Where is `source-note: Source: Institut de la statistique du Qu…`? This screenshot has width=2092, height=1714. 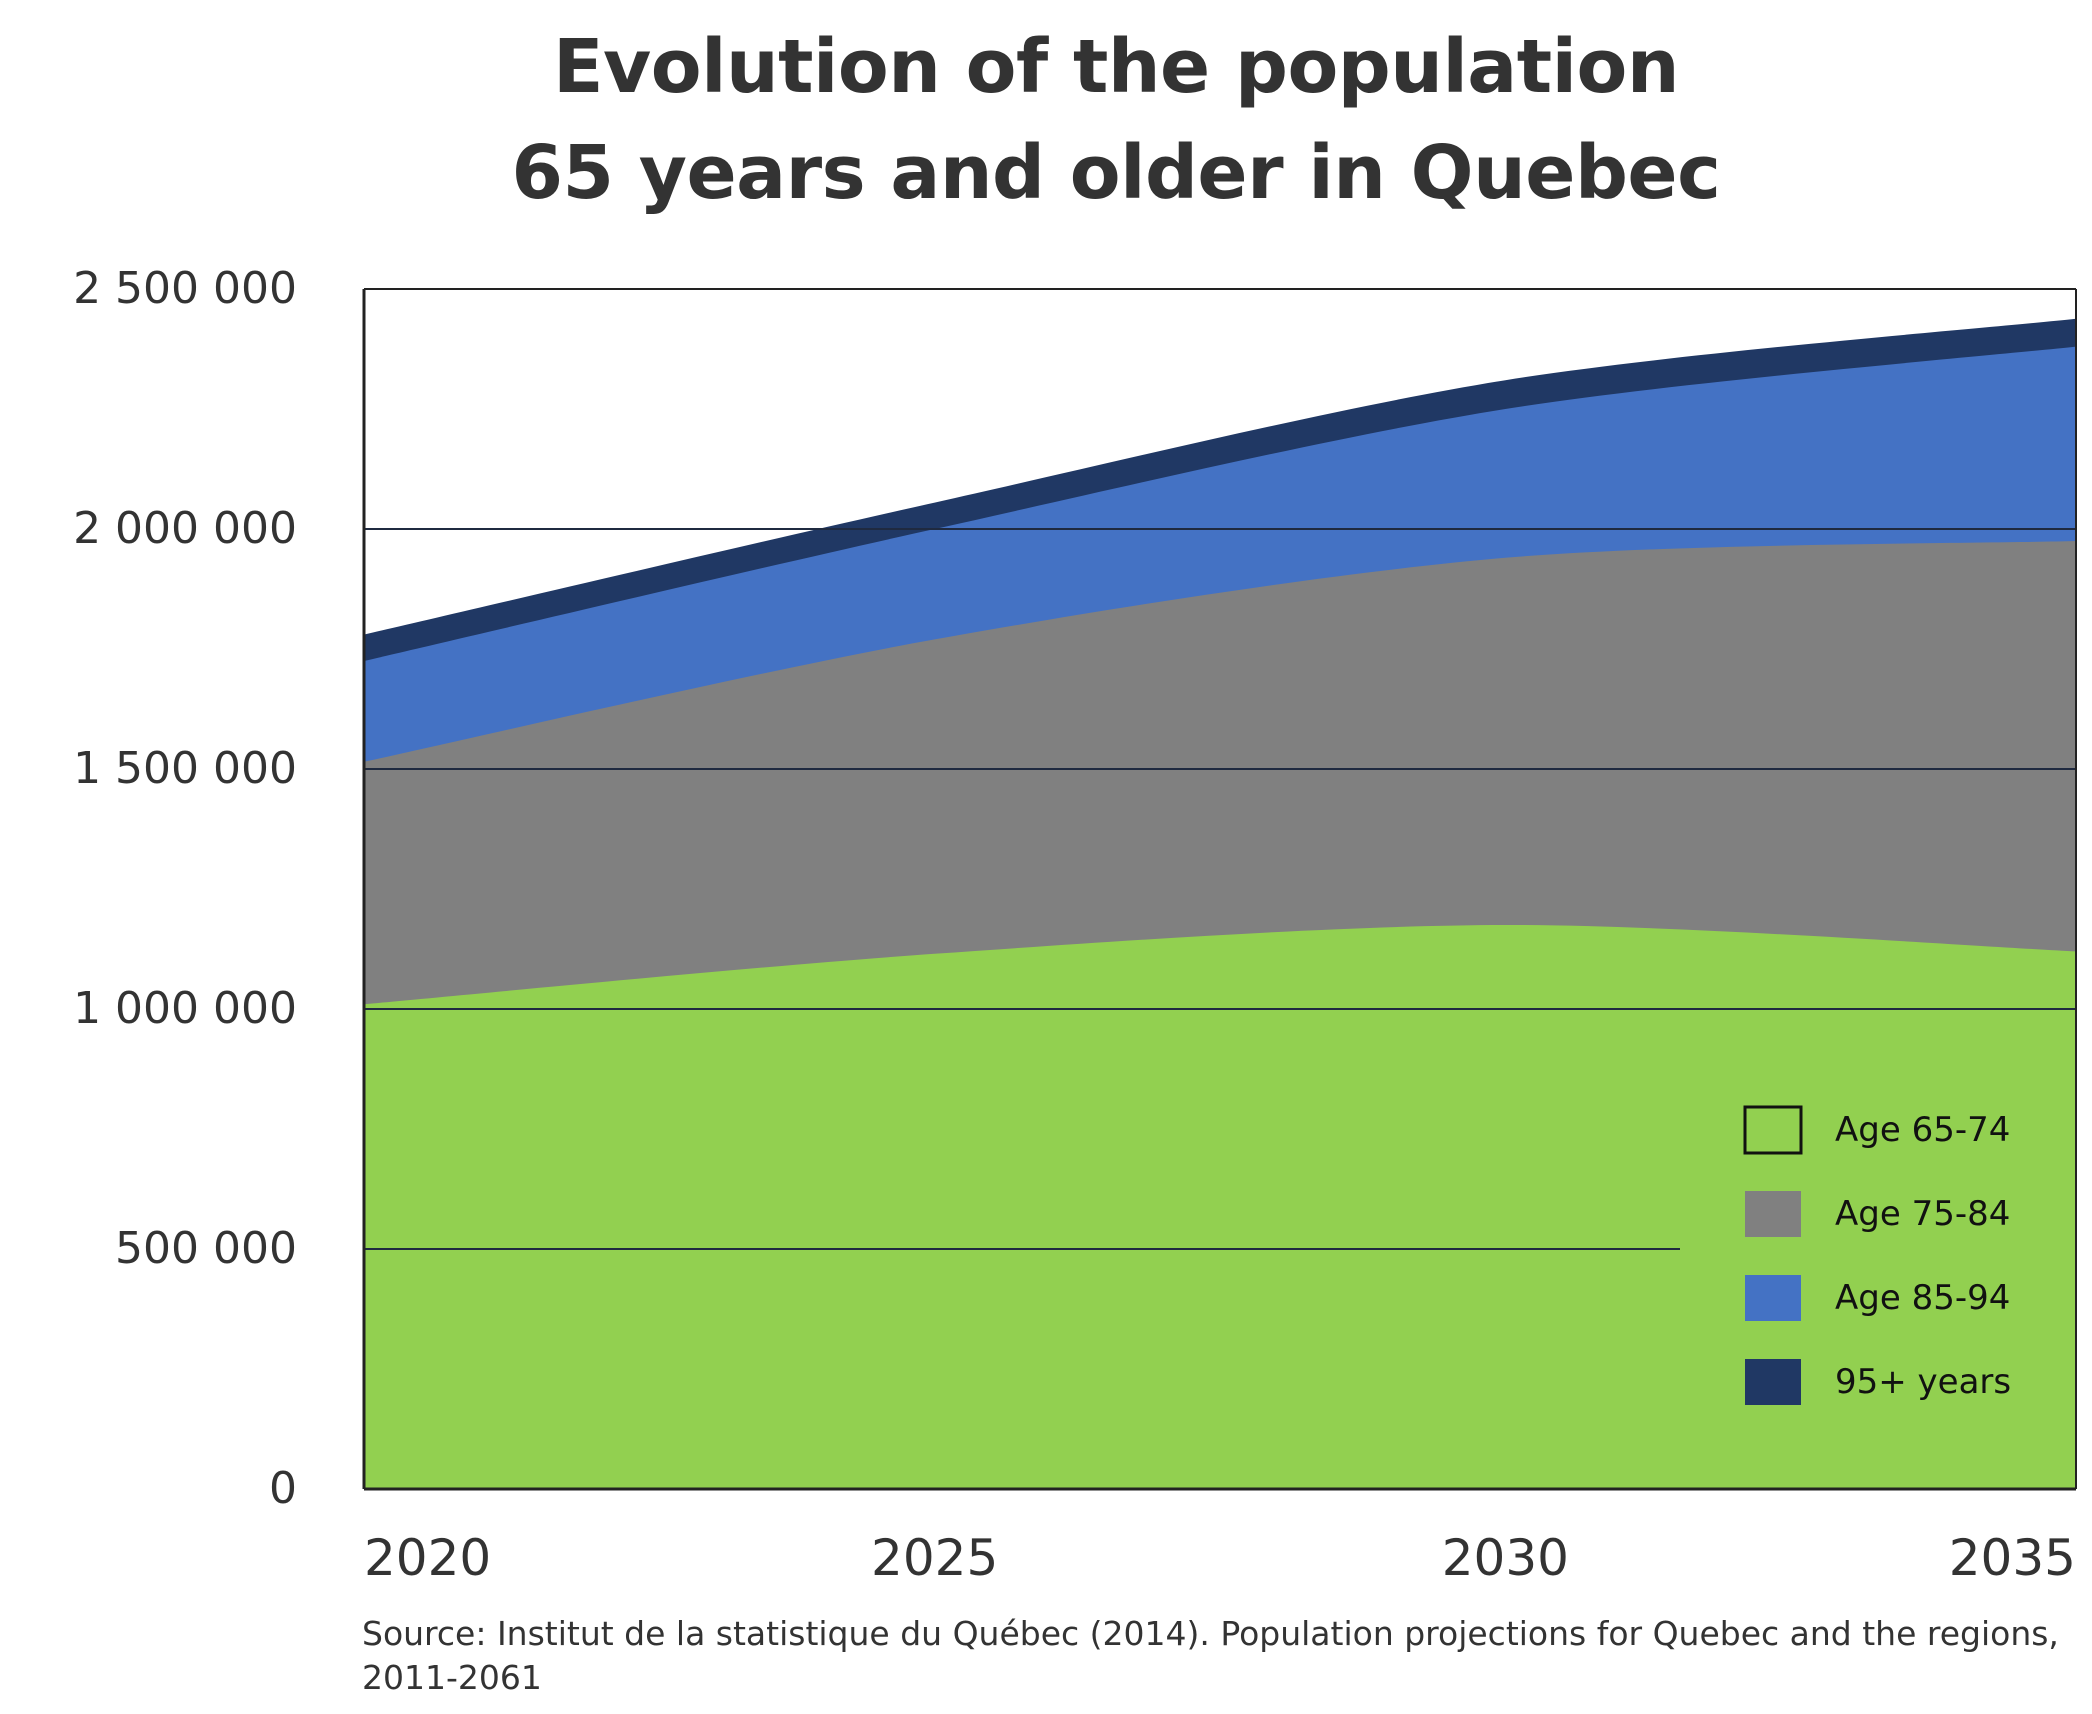 source-note: Source: Institut de la statistique du Qu… is located at coordinates (1210, 1655).